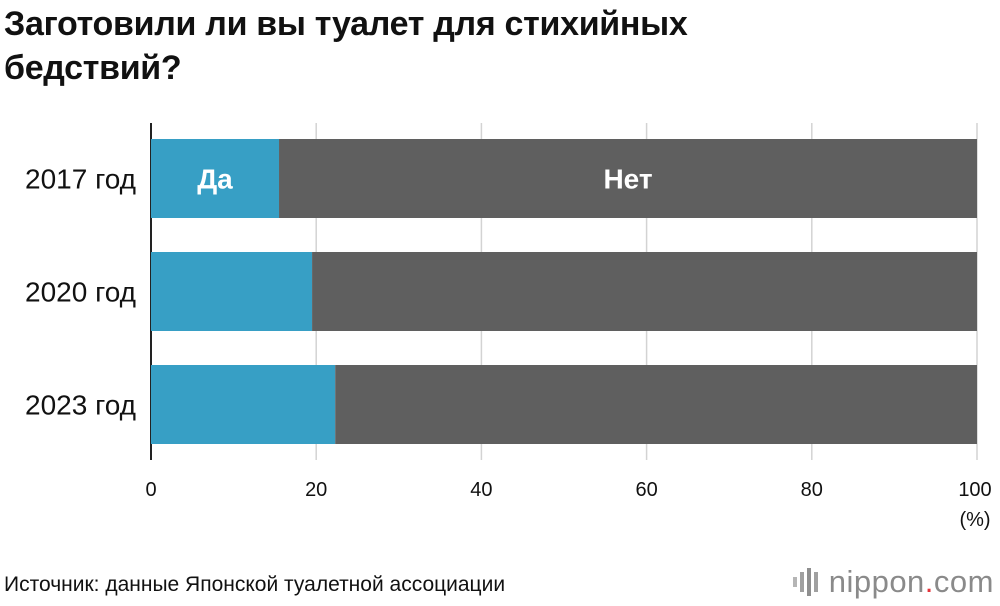 This screenshot has width=1000, height=606. I want to click on category-label: 2023 год, so click(80, 405).